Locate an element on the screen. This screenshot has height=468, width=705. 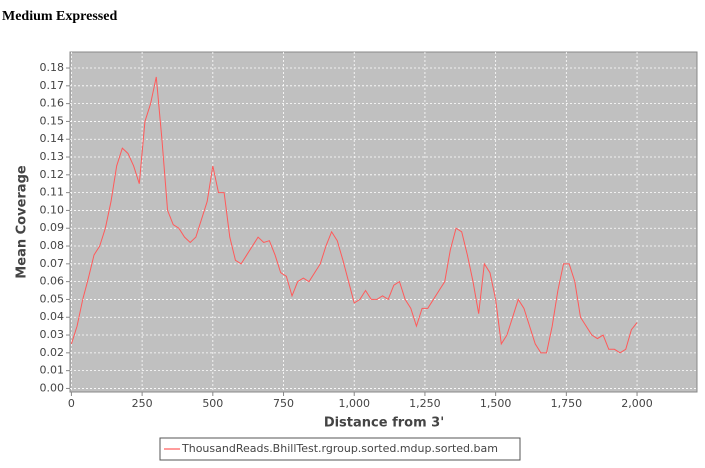
y-tick-label: 0.07 is located at coordinates (52, 263).